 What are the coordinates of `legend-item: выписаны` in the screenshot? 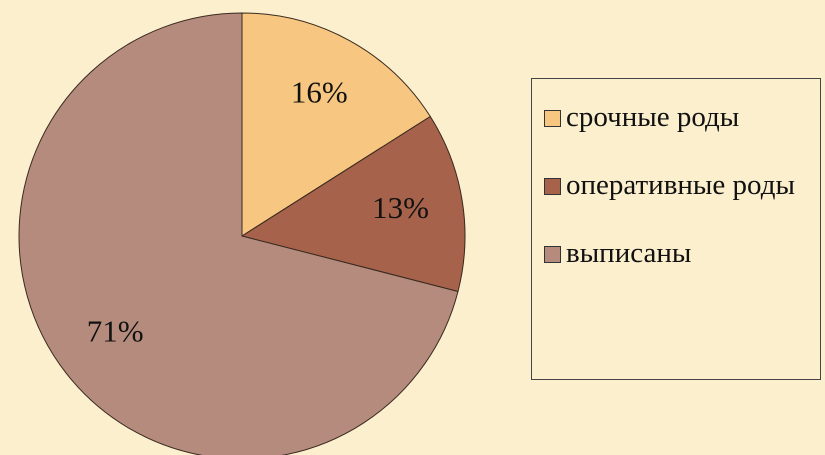 It's located at (682, 253).